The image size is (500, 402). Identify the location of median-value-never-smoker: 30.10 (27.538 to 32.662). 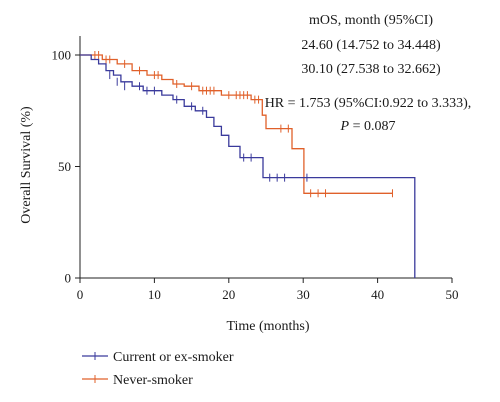
(371, 69).